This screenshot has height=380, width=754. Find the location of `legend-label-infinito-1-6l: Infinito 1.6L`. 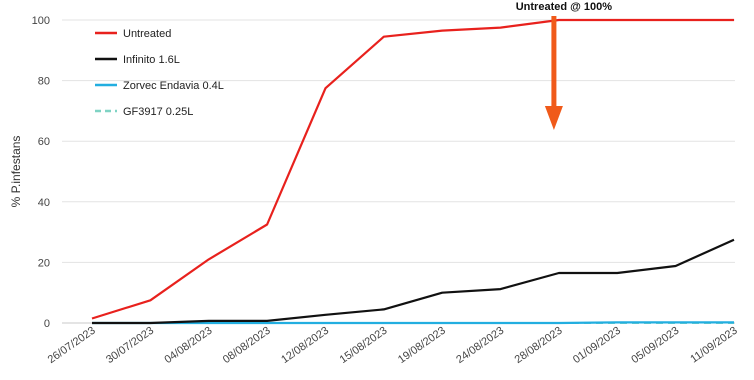

legend-label-infinito-1-6l: Infinito 1.6L is located at coordinates (151, 60).